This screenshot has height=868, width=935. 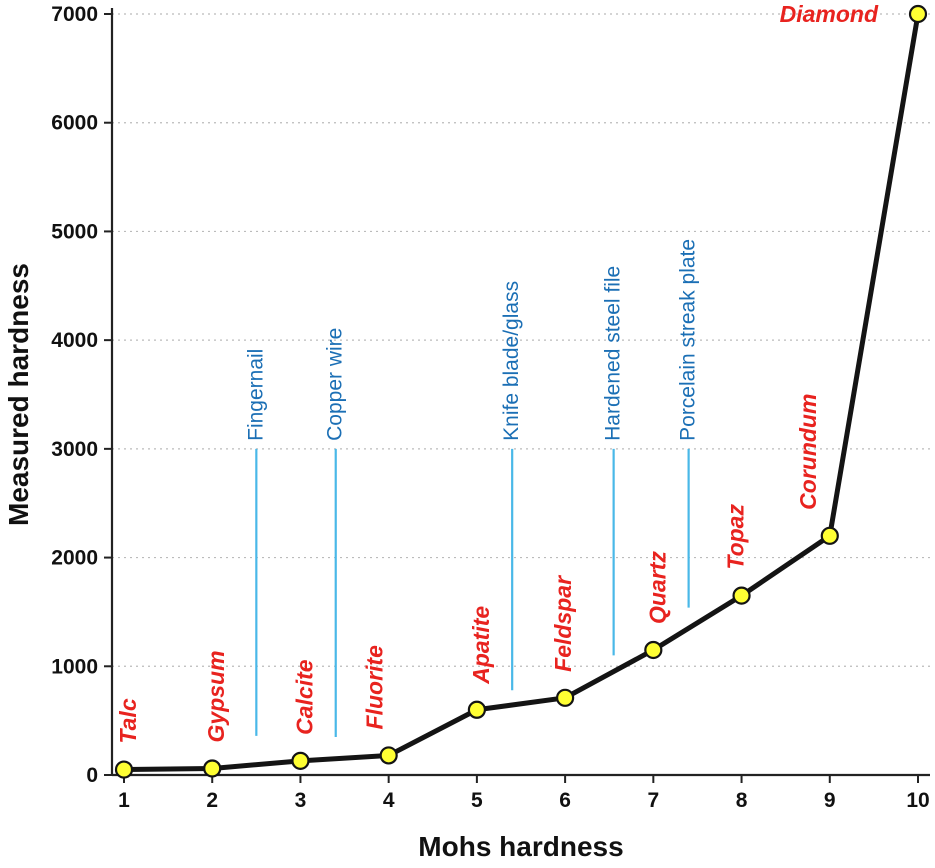 I want to click on annotation-label: Knife blade/glass, so click(x=511, y=361).